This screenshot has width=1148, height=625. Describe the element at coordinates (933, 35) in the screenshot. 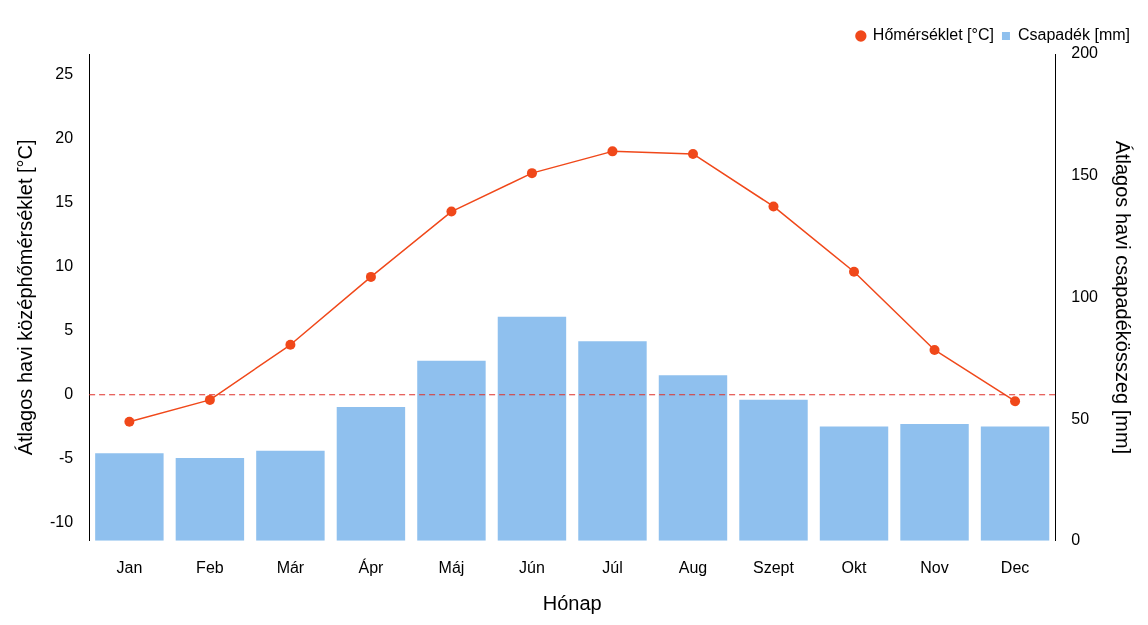

I see `legend-label: Hőmérséklet [°C]` at that location.